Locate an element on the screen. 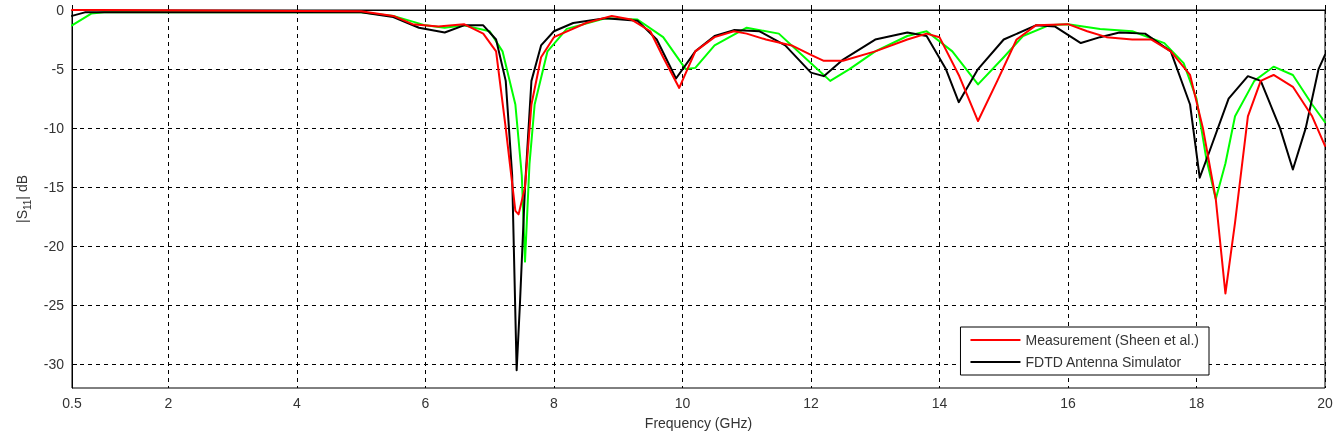 Image resolution: width=1339 pixels, height=435 pixels. x-axis-title: Frequency (GHz) is located at coordinates (698, 423).